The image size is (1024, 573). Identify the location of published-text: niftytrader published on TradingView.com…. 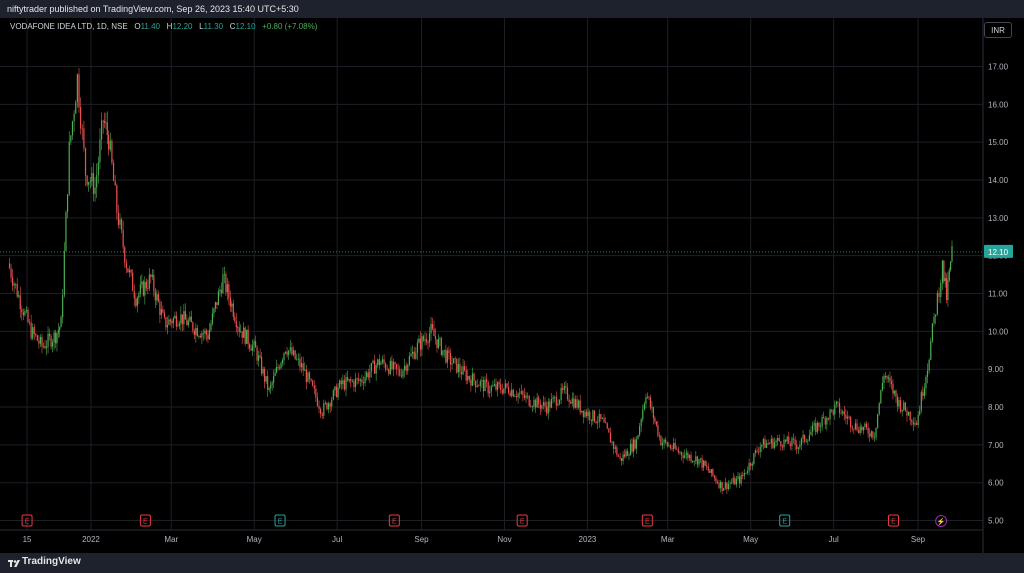
(153, 9).